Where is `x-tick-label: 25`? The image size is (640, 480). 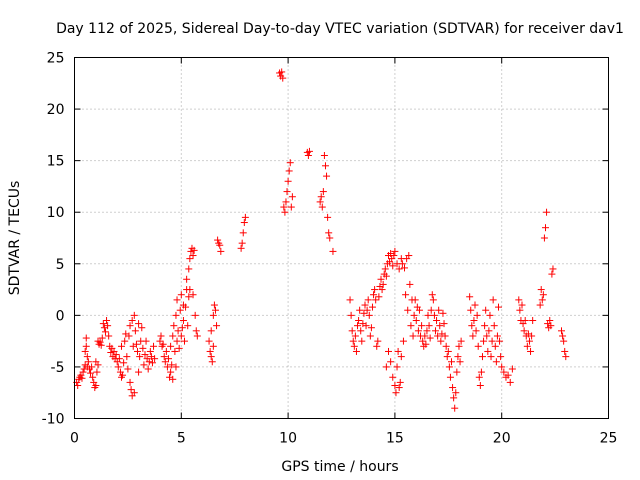
x-tick-label: 25 is located at coordinates (609, 439).